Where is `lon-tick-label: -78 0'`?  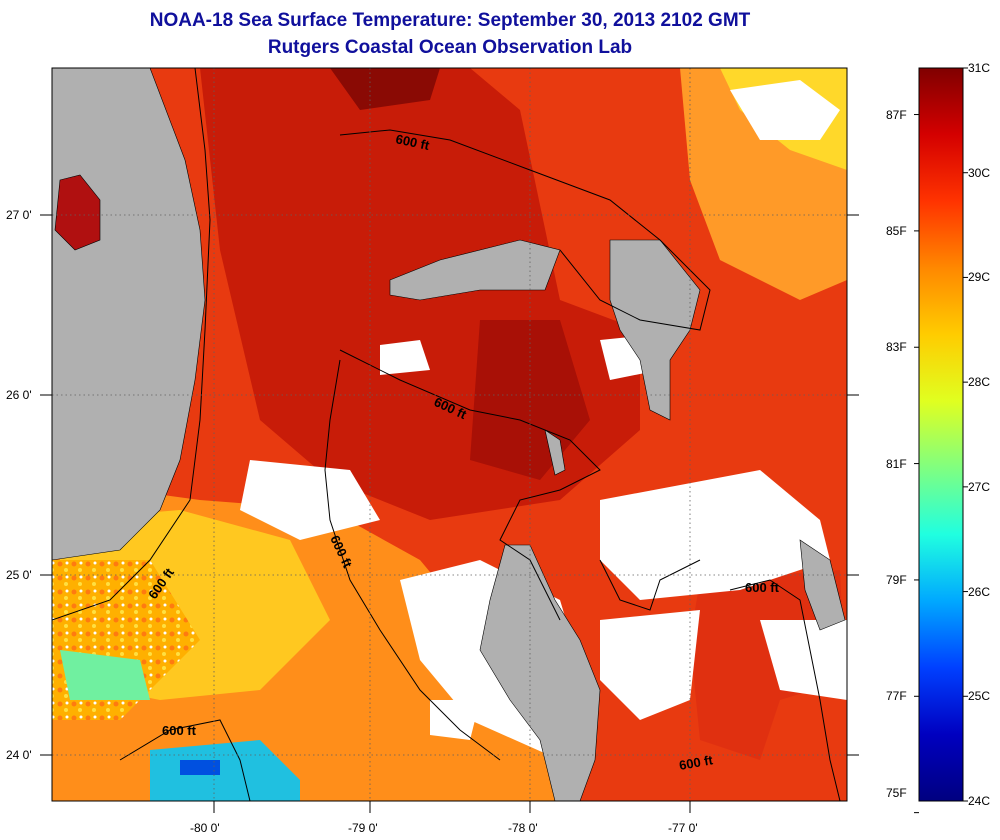 lon-tick-label: -78 0' is located at coordinates (523, 828).